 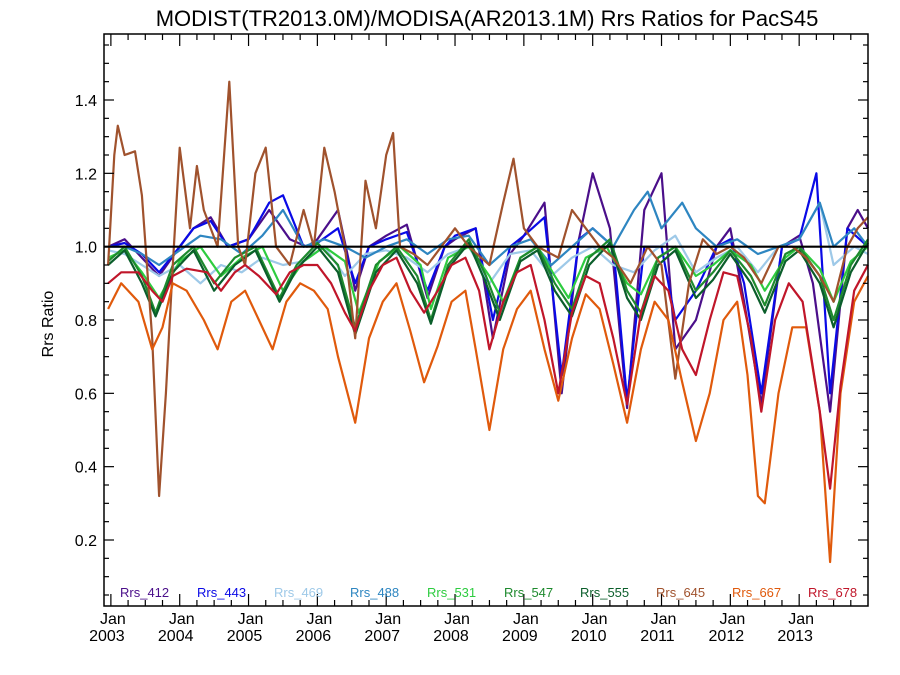 I want to click on y-tick-label: 1.2, so click(x=86, y=174).